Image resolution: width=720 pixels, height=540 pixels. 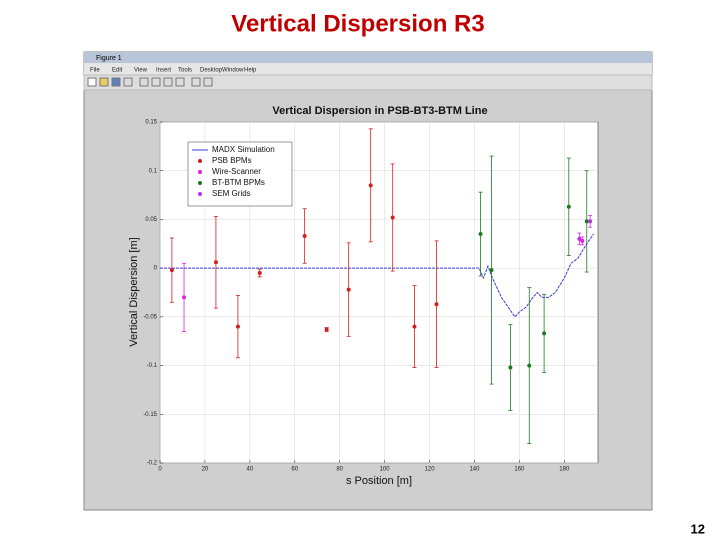 I want to click on toolbar-icons, so click(x=150, y=82).